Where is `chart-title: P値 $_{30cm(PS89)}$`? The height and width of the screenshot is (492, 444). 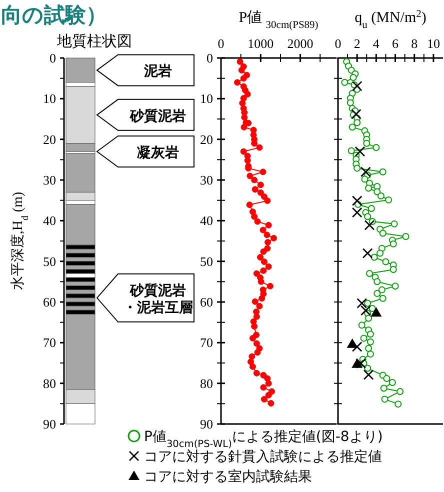
chart-title: P値 $_{30cm(PS89)}$ is located at coordinates (278, 19).